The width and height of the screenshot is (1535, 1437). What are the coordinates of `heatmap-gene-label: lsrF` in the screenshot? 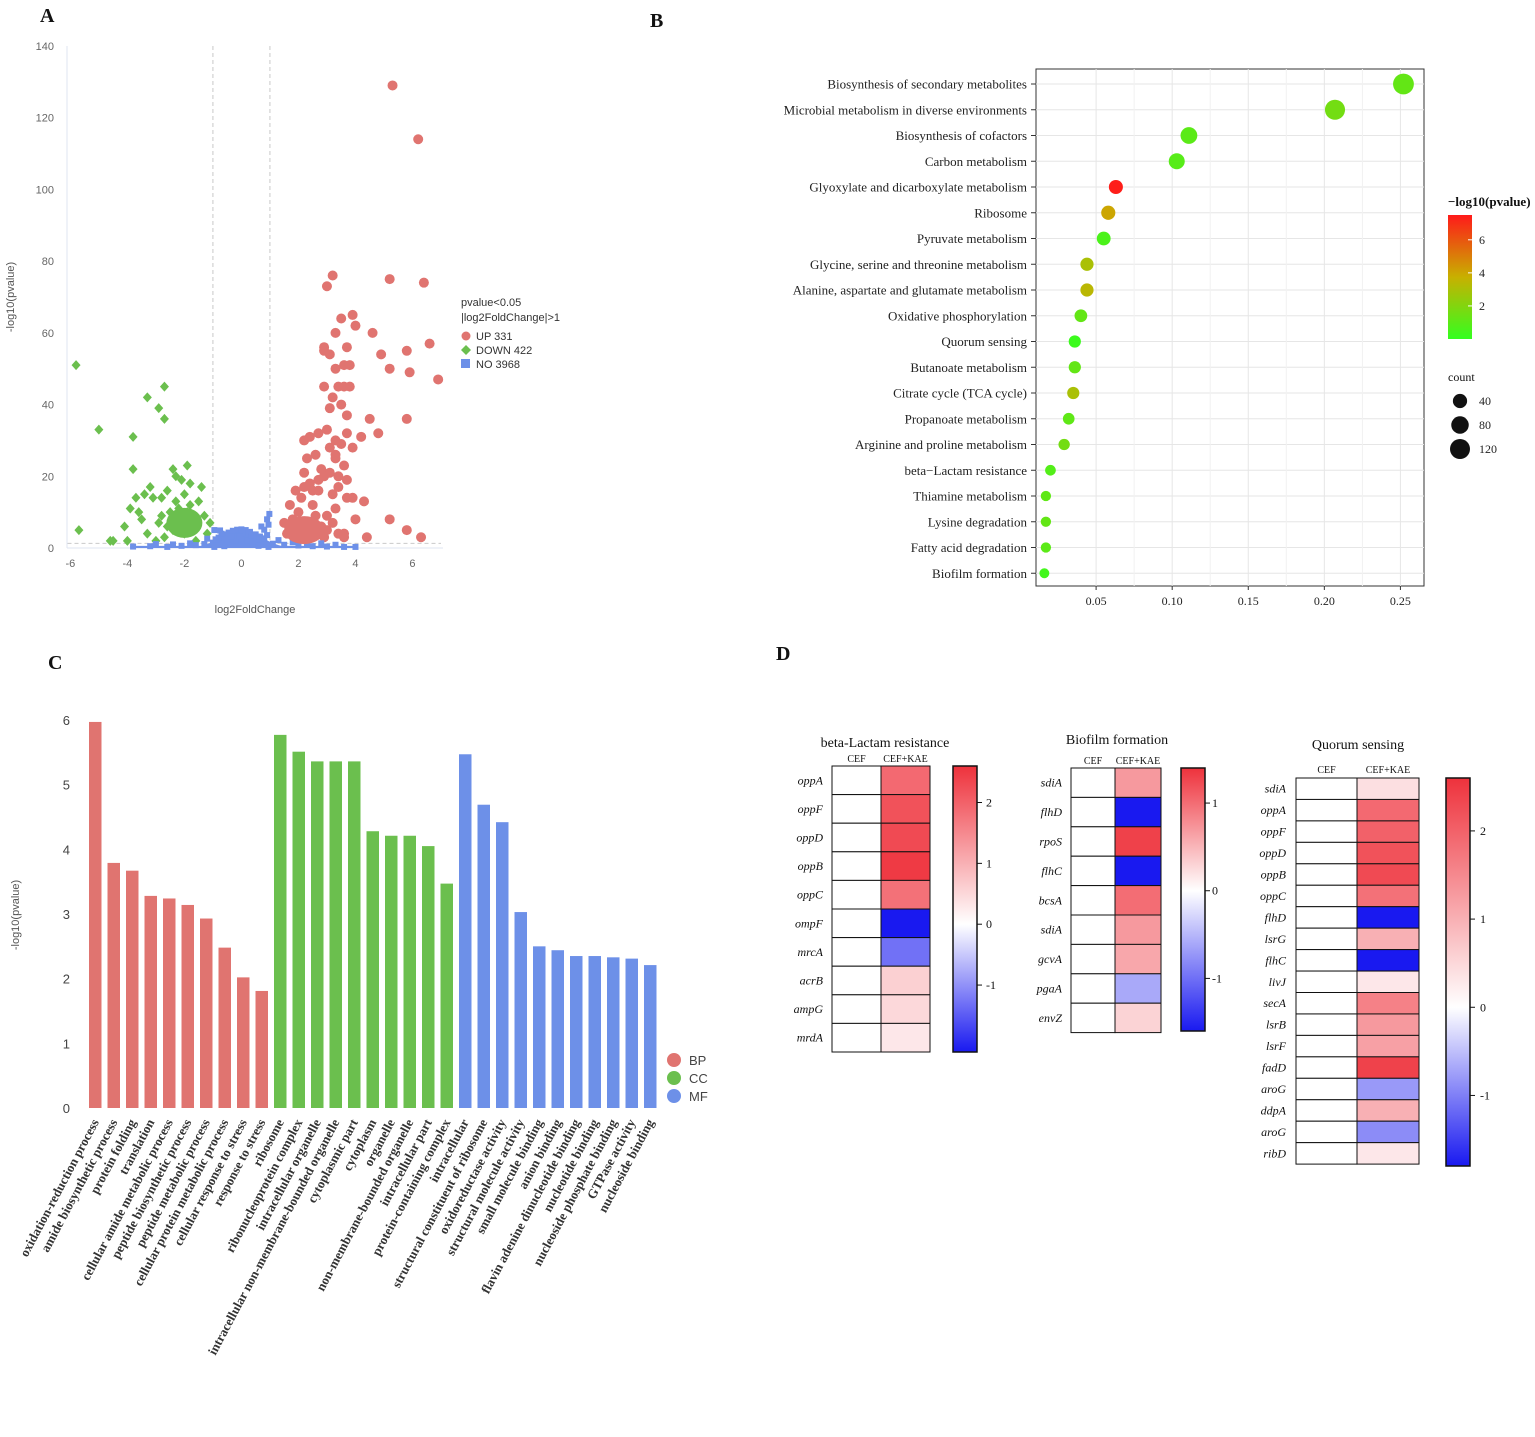 It's located at (1276, 1046).